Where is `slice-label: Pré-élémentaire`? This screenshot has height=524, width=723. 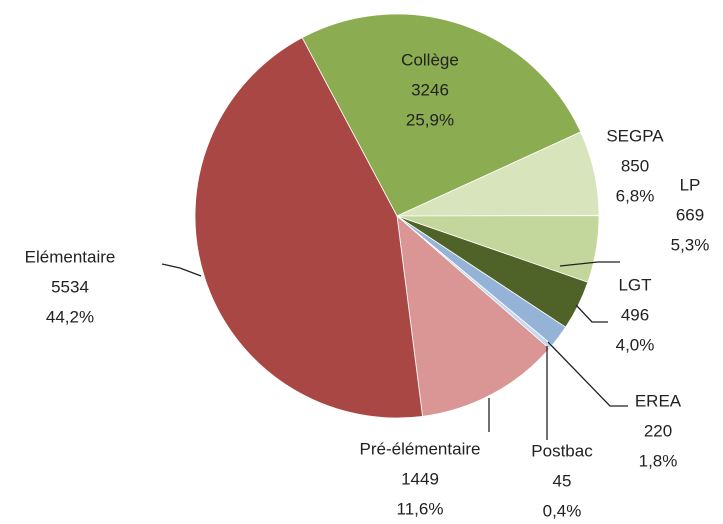 slice-label: Pré-élémentaire is located at coordinates (420, 448).